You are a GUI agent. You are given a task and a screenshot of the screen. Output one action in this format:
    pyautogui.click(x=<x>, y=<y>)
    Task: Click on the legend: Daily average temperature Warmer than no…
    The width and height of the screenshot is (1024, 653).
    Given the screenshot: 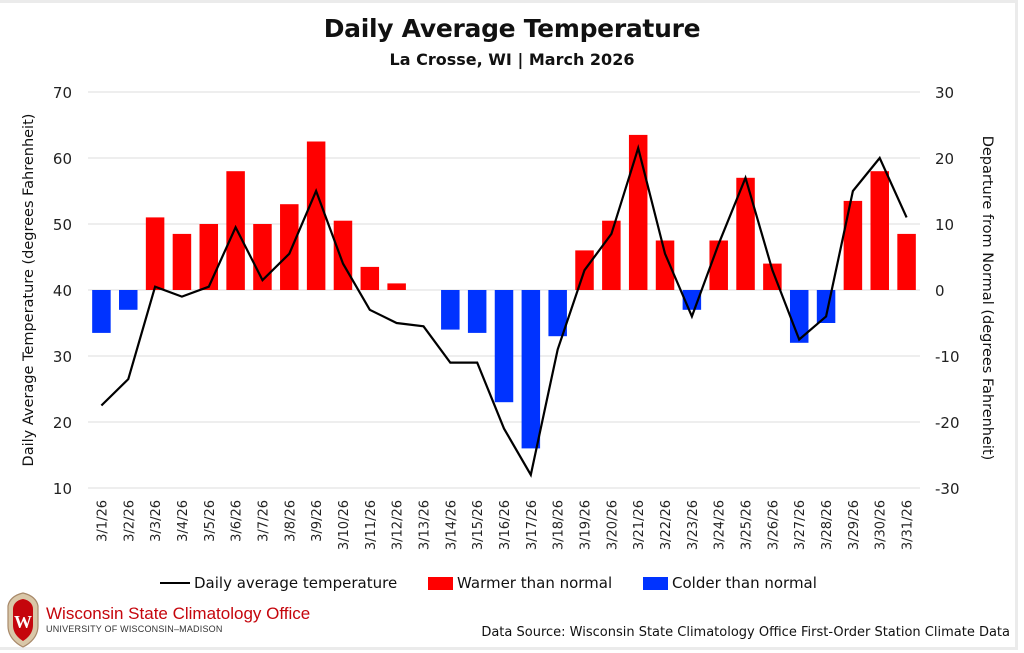 What is the action you would take?
    pyautogui.click(x=512, y=585)
    